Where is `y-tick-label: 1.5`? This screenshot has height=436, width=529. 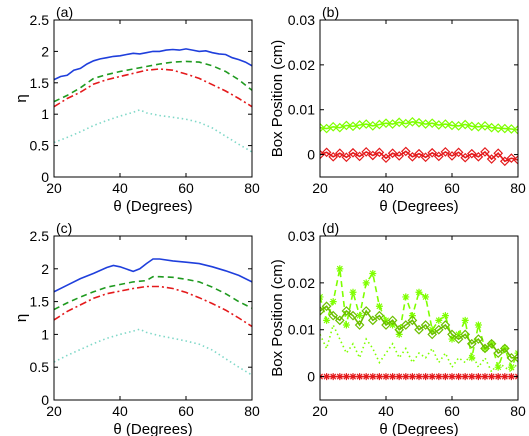 y-tick-label: 1.5 is located at coordinates (40, 302).